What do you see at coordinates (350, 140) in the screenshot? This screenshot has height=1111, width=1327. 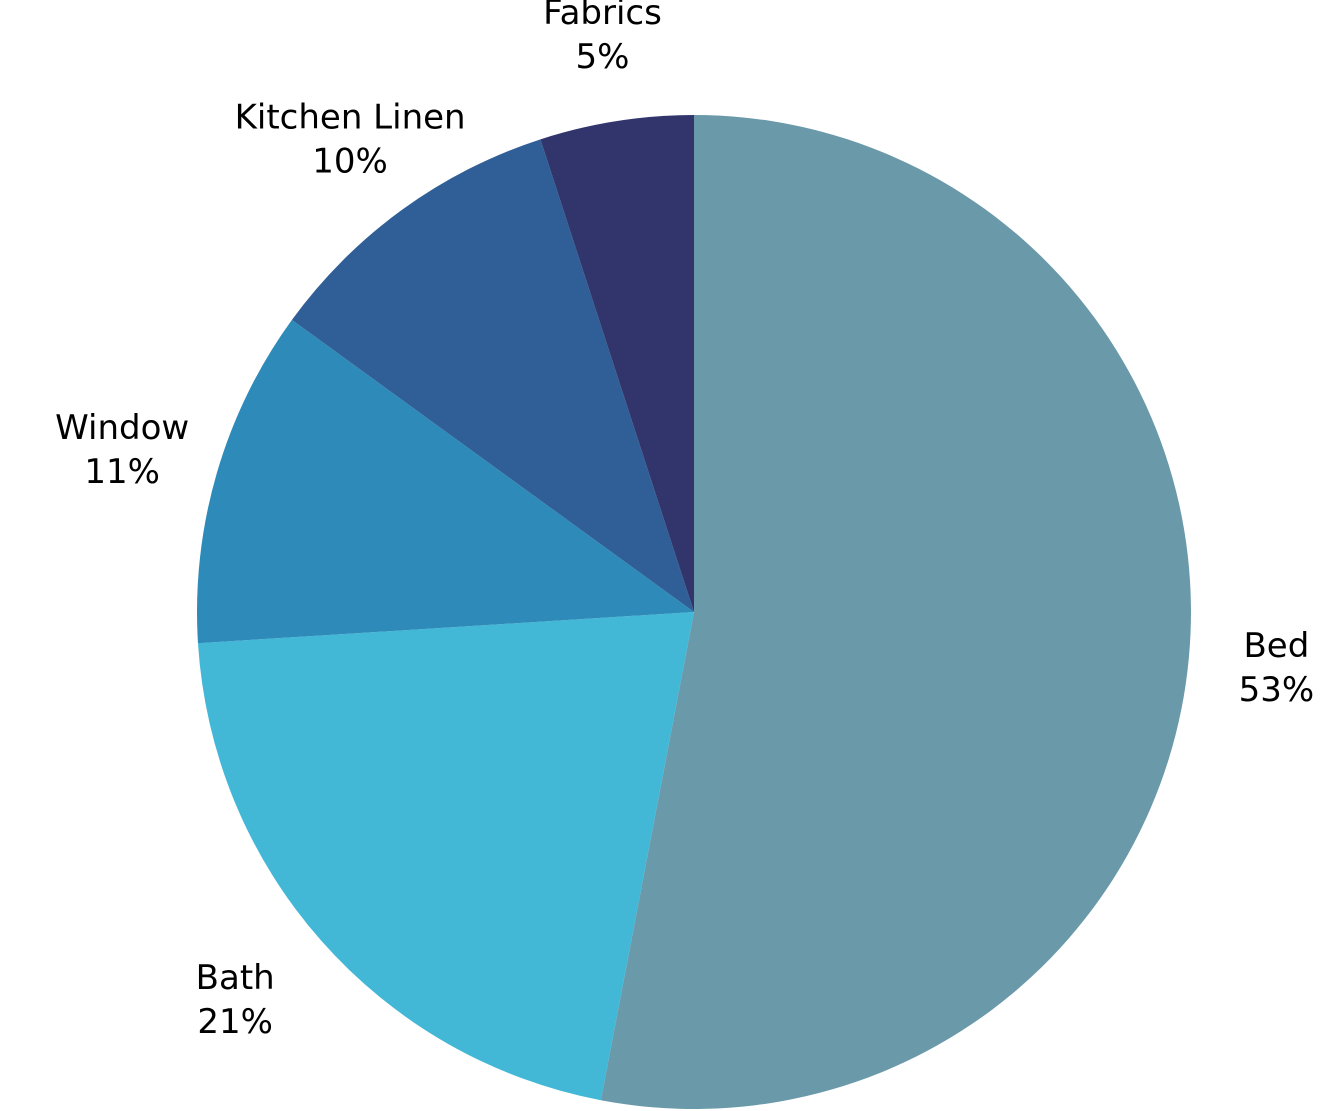 I see `slice-label-kitchen-linen: Kitchen Linen 10%` at bounding box center [350, 140].